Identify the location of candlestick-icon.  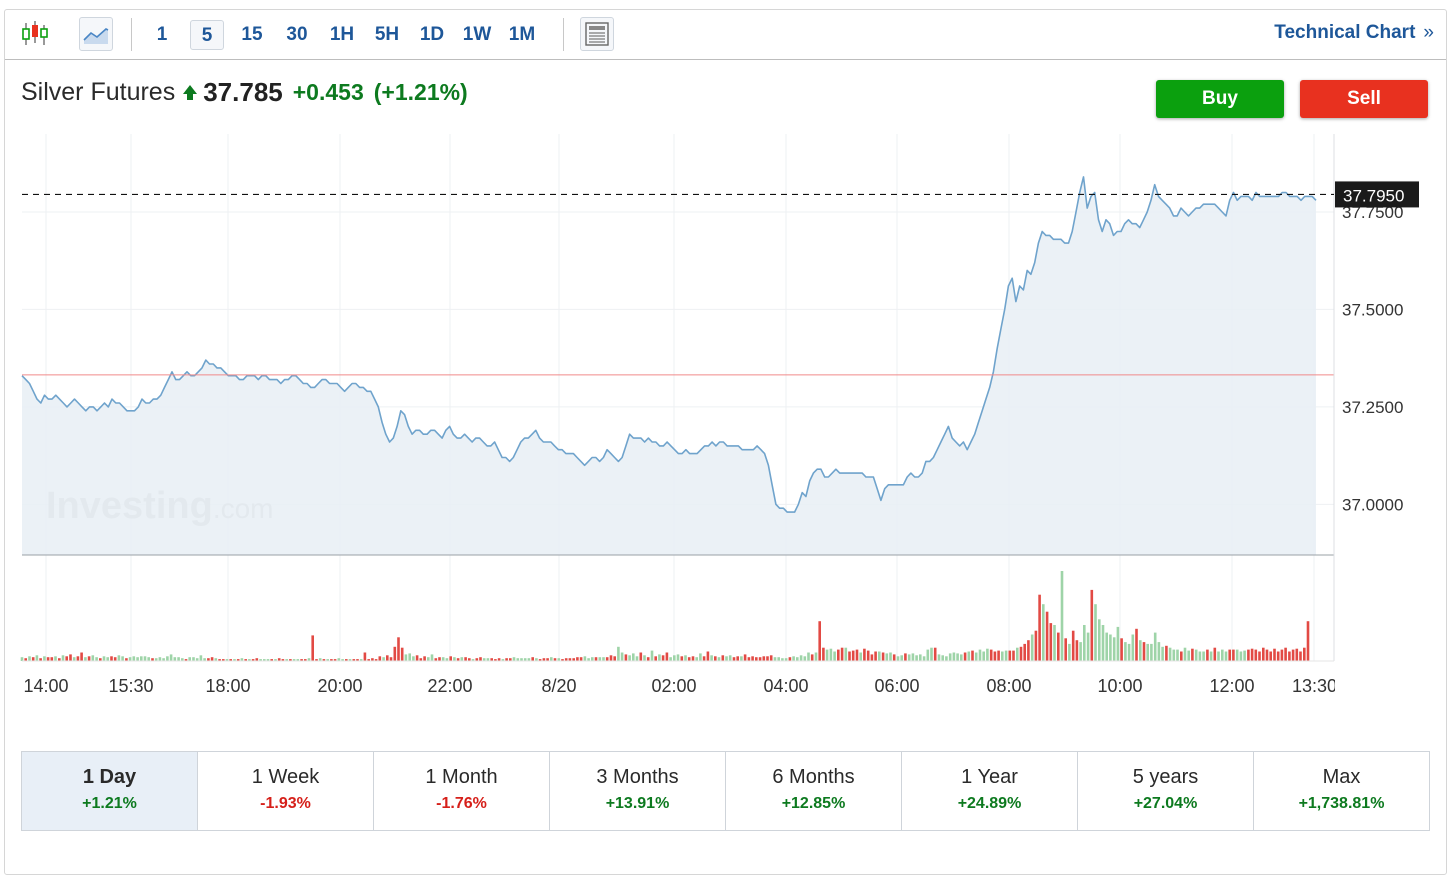
(36, 34).